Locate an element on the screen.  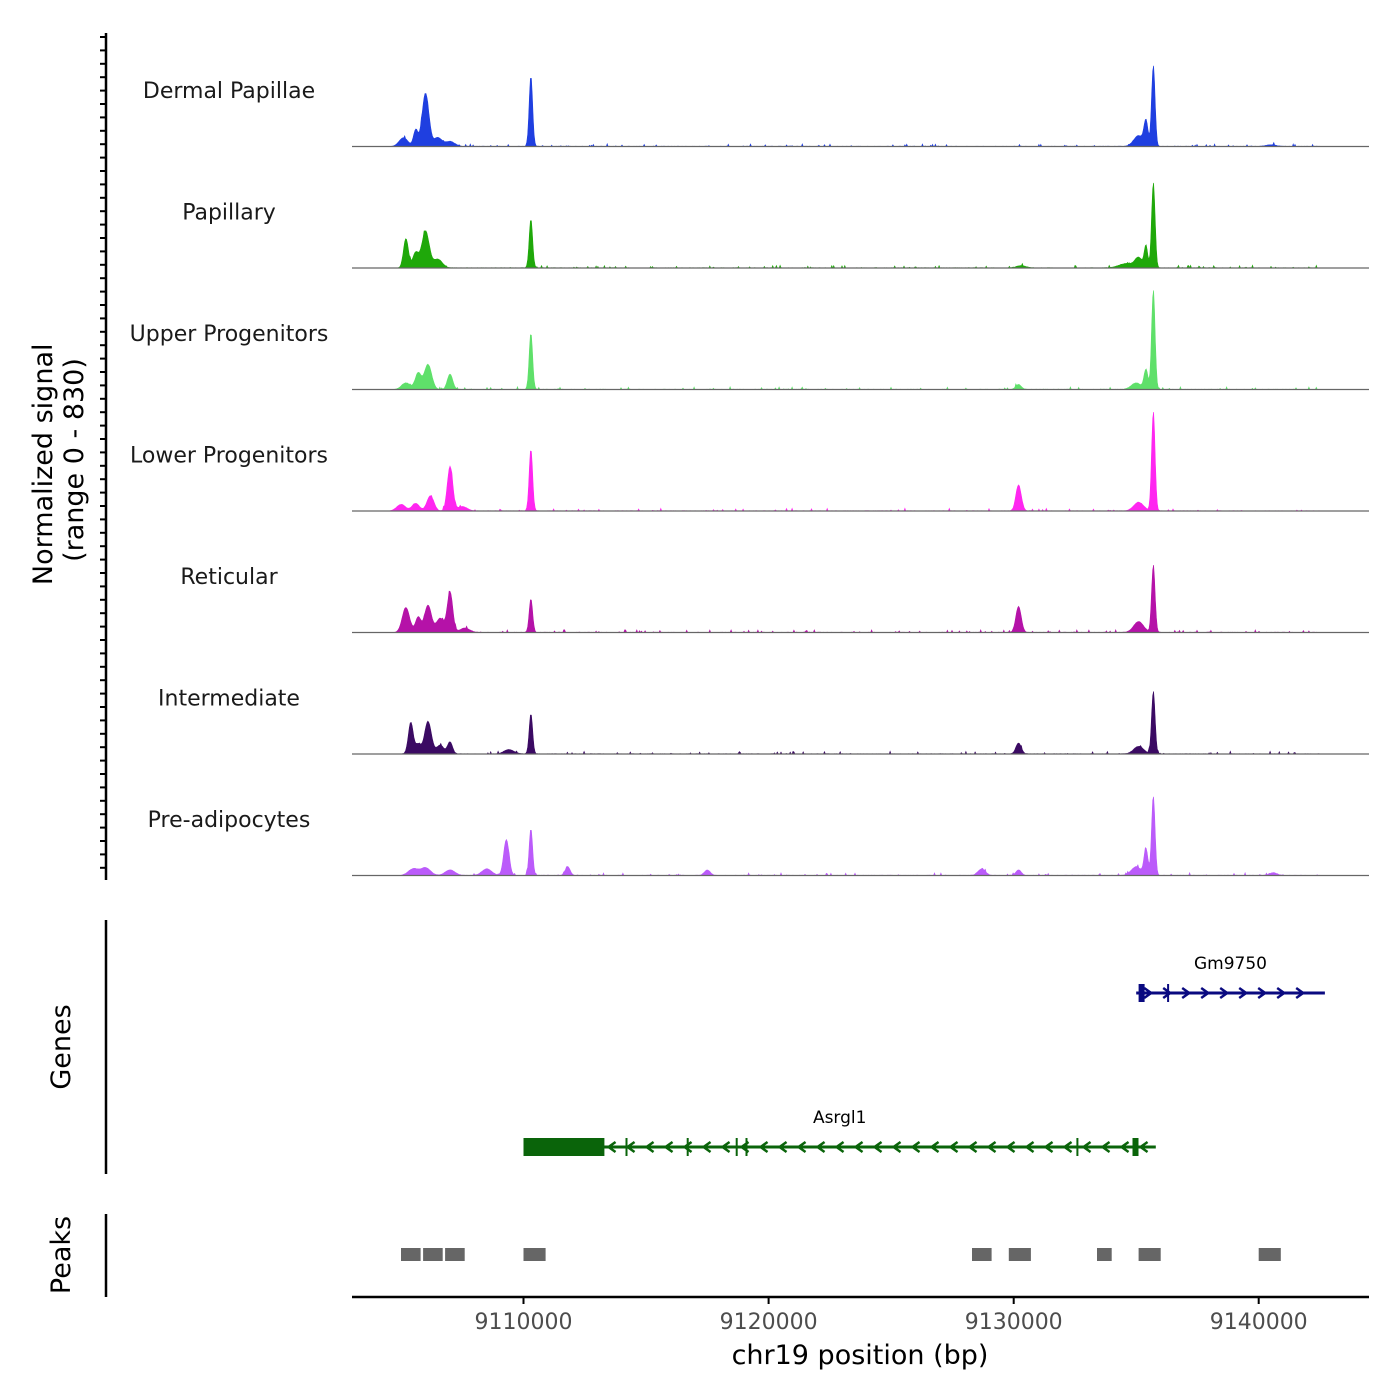
x-axis-title: chr19 position (bp) is located at coordinates (860, 1355).